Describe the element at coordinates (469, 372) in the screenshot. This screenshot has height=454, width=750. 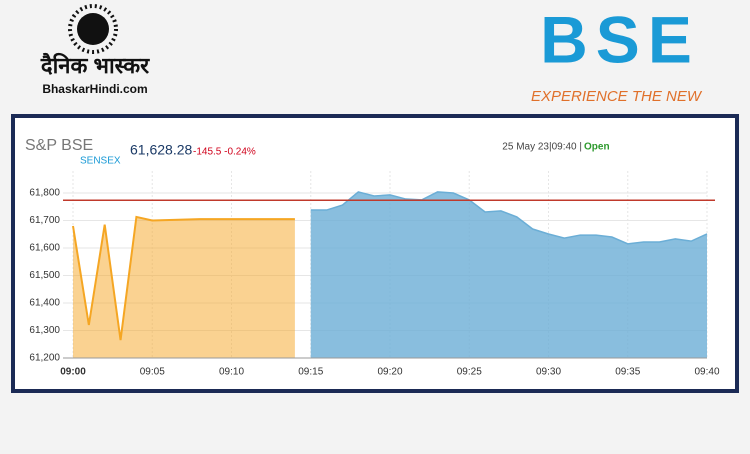
I see `x-tick-label: 09:25` at that location.